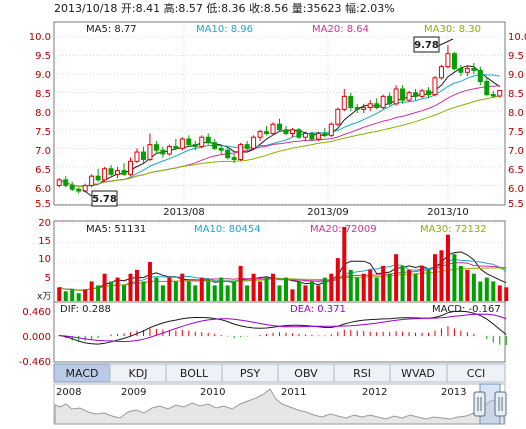 The image size is (526, 429). What do you see at coordinates (516, 132) in the screenshot?
I see `price-y-tick-right: 7.5` at bounding box center [516, 132].